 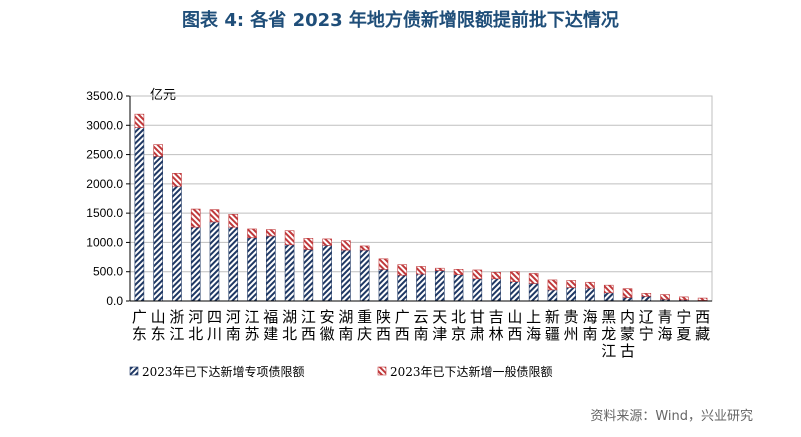 I want to click on bar-special-新疆, so click(x=552, y=295).